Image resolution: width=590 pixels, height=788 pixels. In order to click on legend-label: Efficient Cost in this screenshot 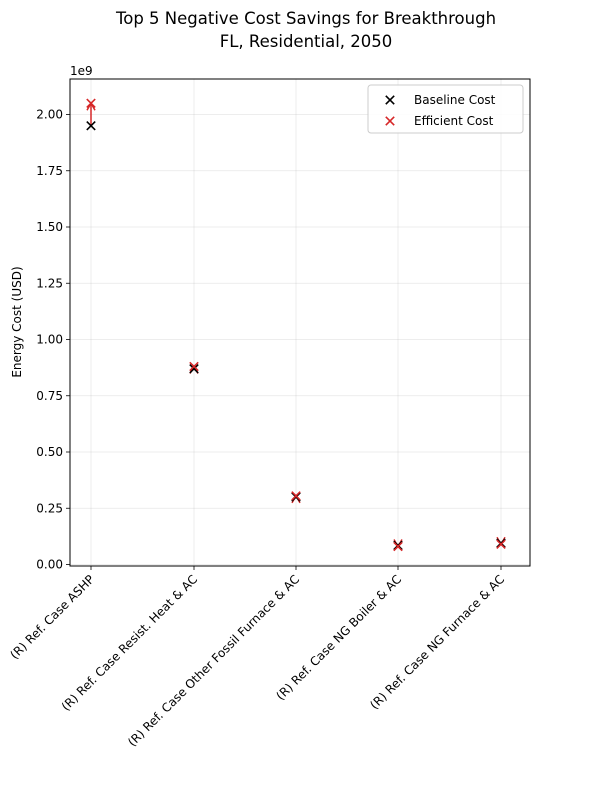, I will do `click(454, 121)`.